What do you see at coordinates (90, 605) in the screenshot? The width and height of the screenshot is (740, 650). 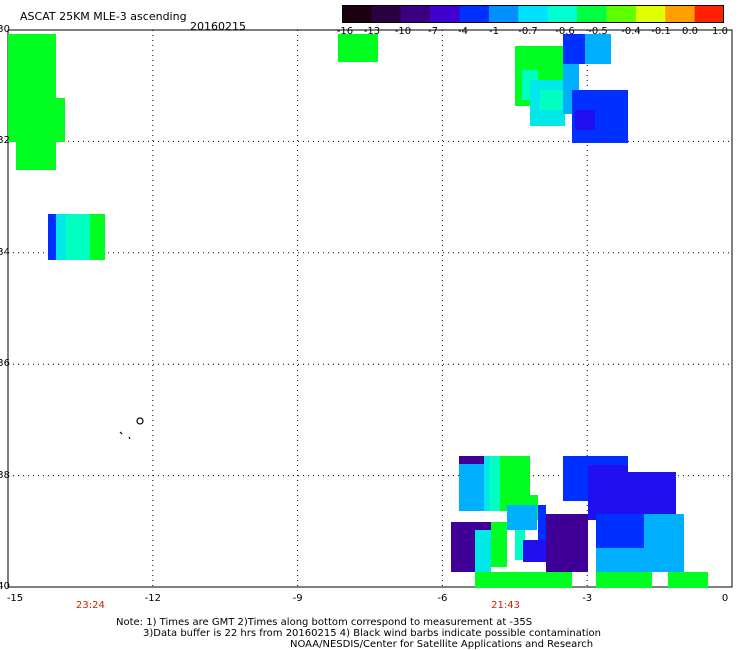 I see `time-label: 23:24` at bounding box center [90, 605].